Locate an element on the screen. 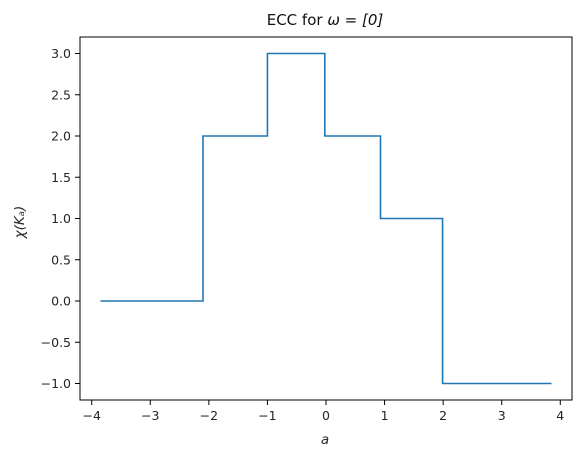 The width and height of the screenshot is (582, 456). x-tick-label: −4 is located at coordinates (91, 415).